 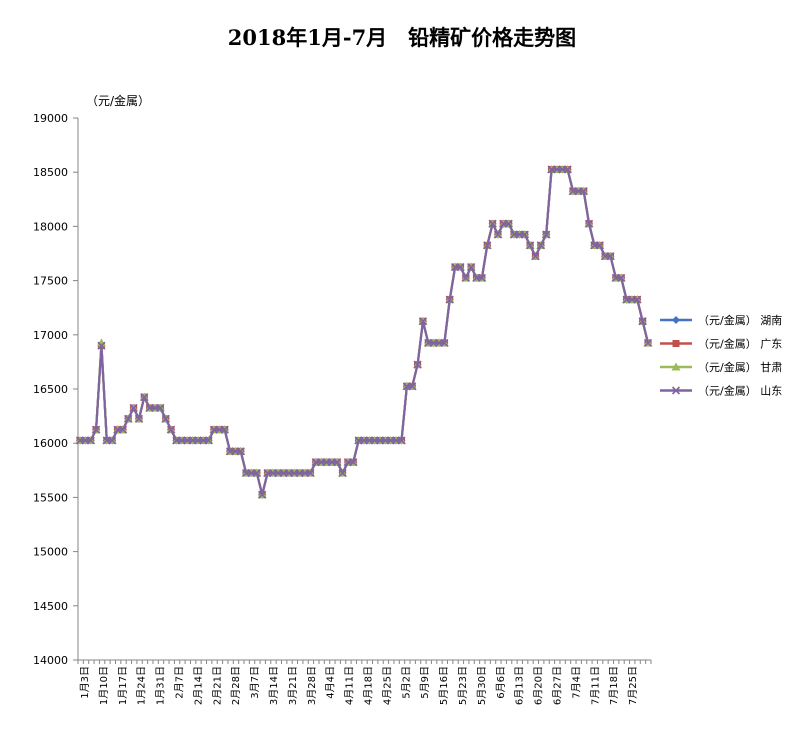 What do you see at coordinates (539, 685) in the screenshot?
I see `x-tick-label: 6月20日` at bounding box center [539, 685].